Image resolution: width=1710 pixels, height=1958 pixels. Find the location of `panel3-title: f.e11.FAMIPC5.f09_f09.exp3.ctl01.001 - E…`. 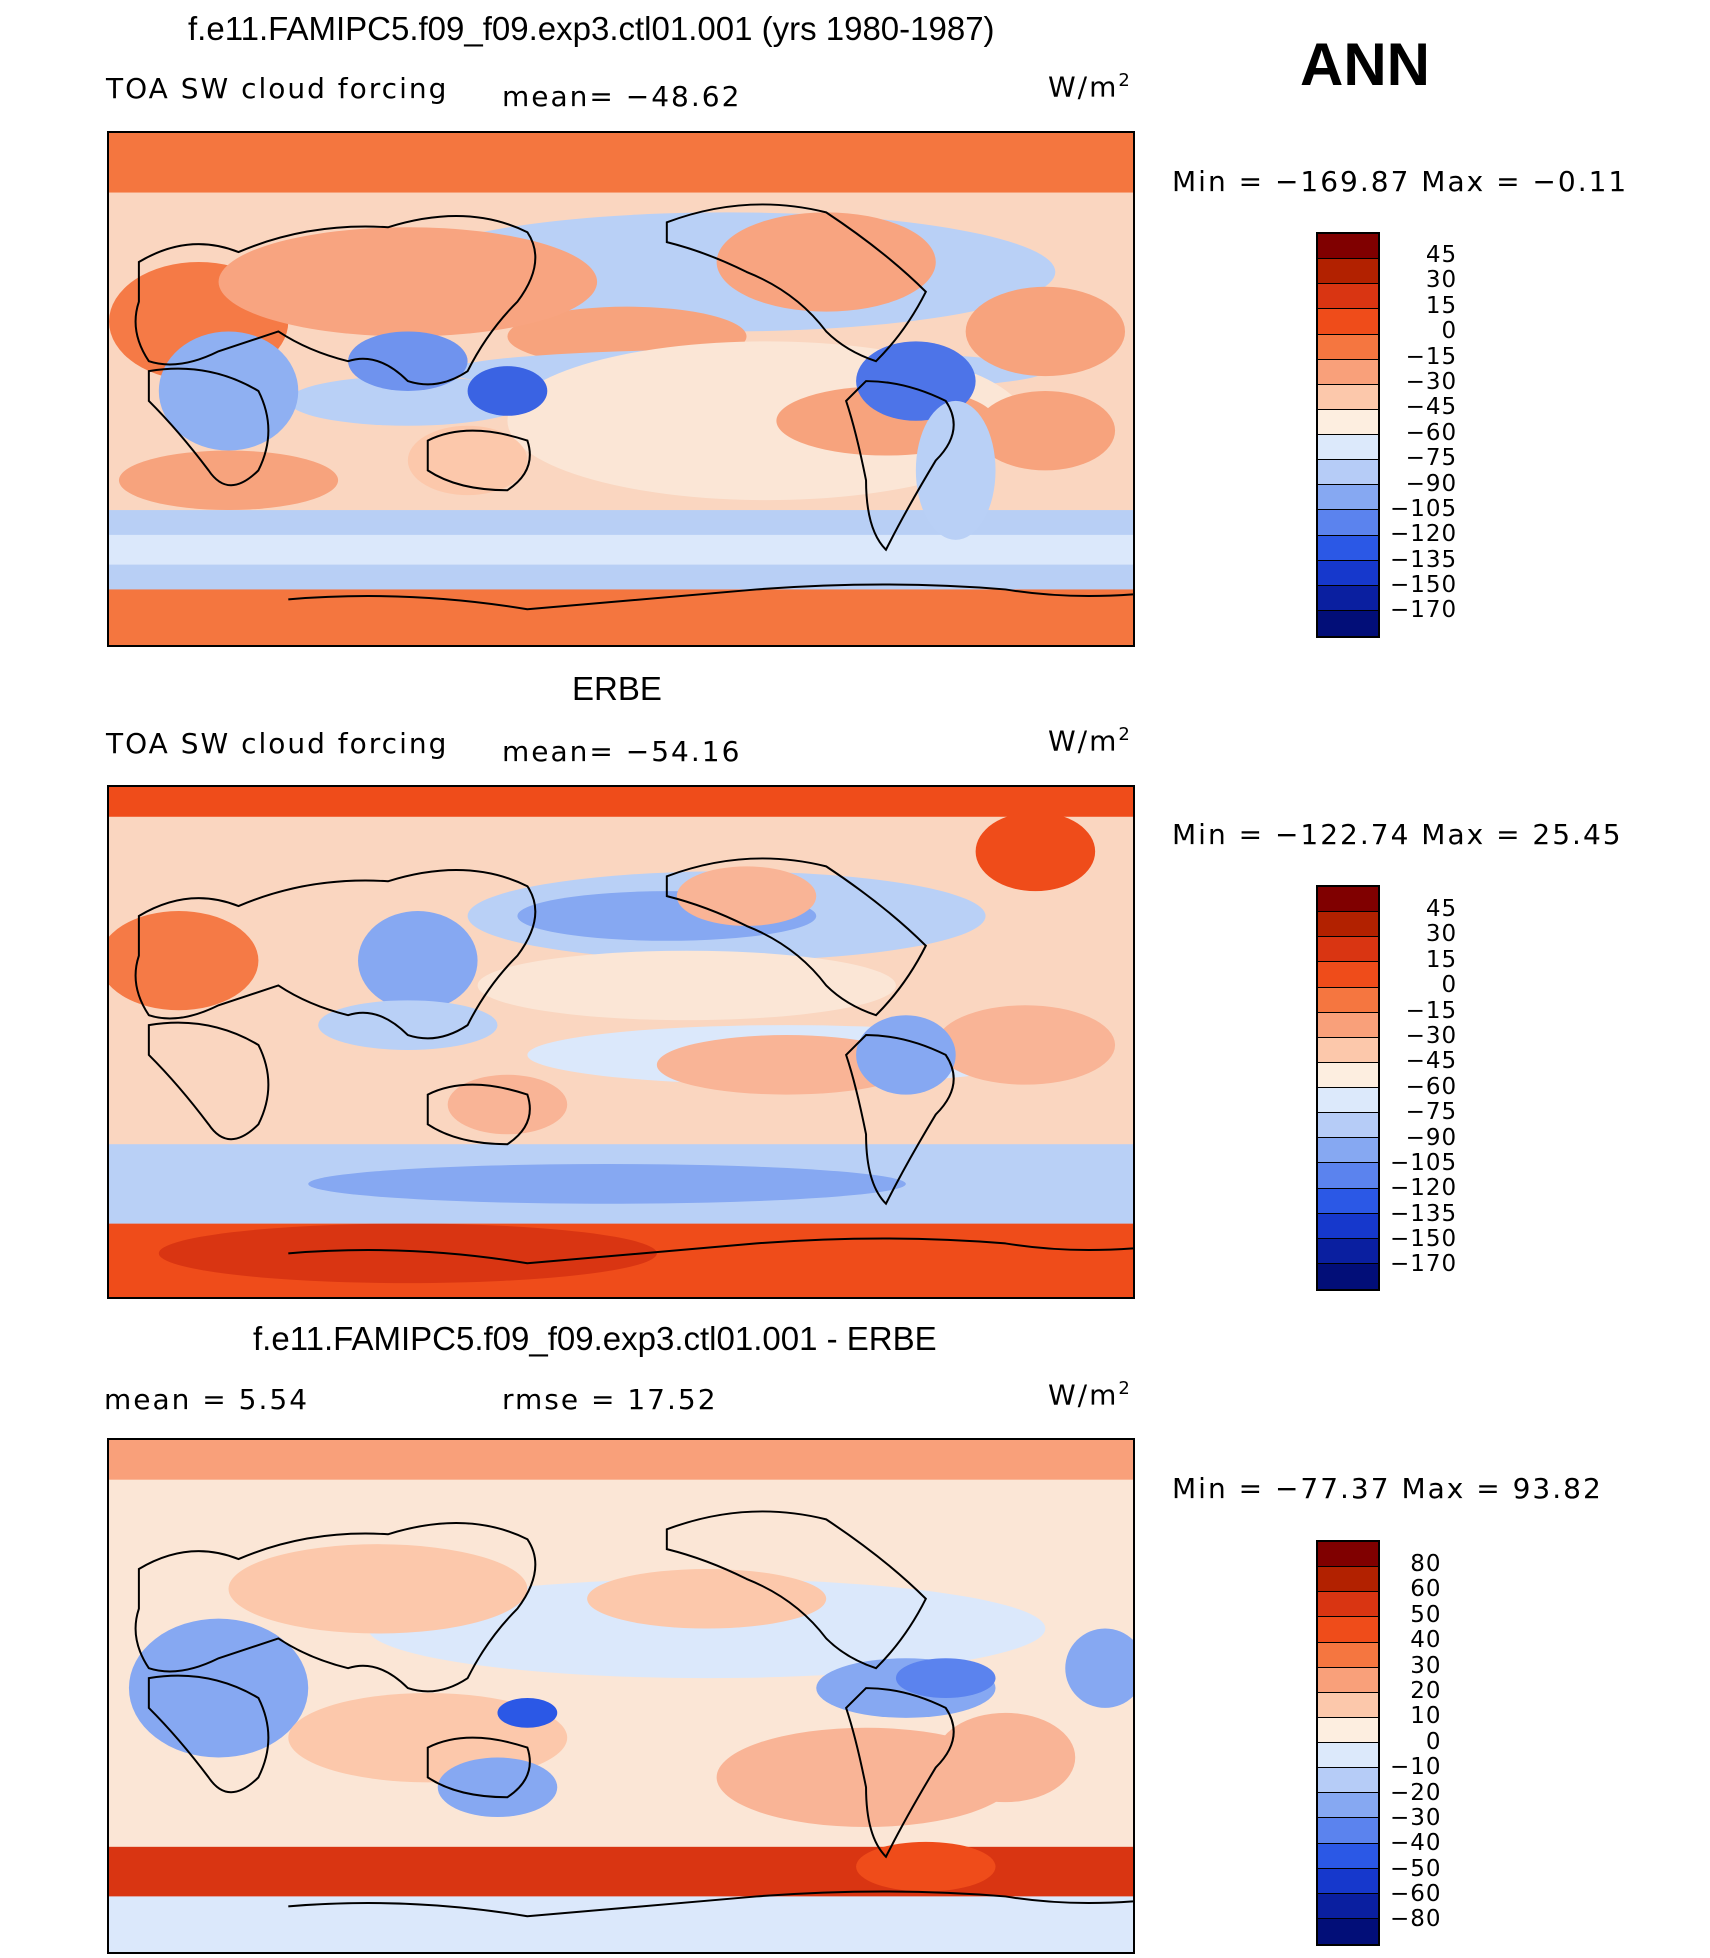

panel3-title: f.e11.FAMIPC5.f09_f09.exp3.ctl01.001 - E… is located at coordinates (595, 1338).